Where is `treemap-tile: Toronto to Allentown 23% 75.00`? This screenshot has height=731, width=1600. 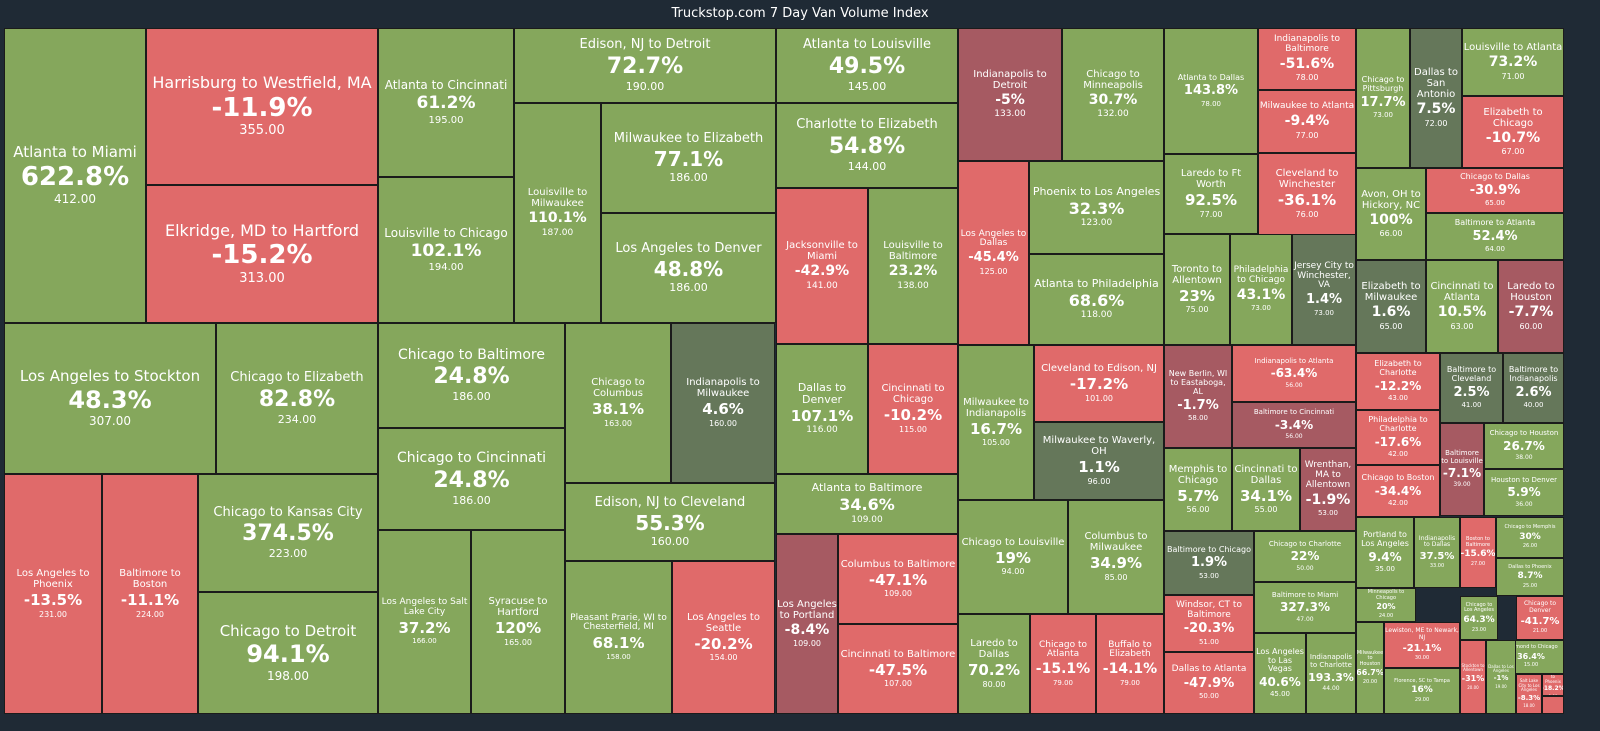
treemap-tile: Toronto to Allentown 23% 75.00 is located at coordinates (1197, 289).